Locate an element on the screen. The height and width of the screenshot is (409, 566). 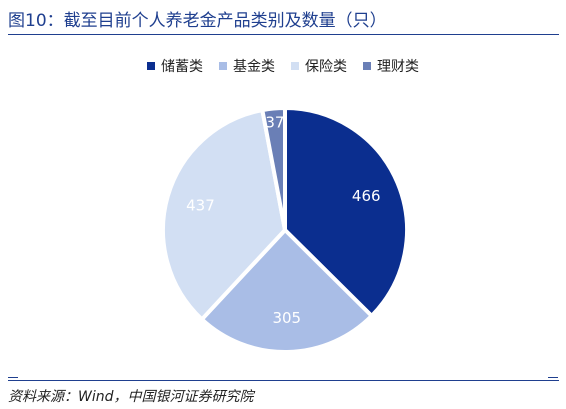
legend-item-fund: 基金类 is located at coordinates (247, 66).